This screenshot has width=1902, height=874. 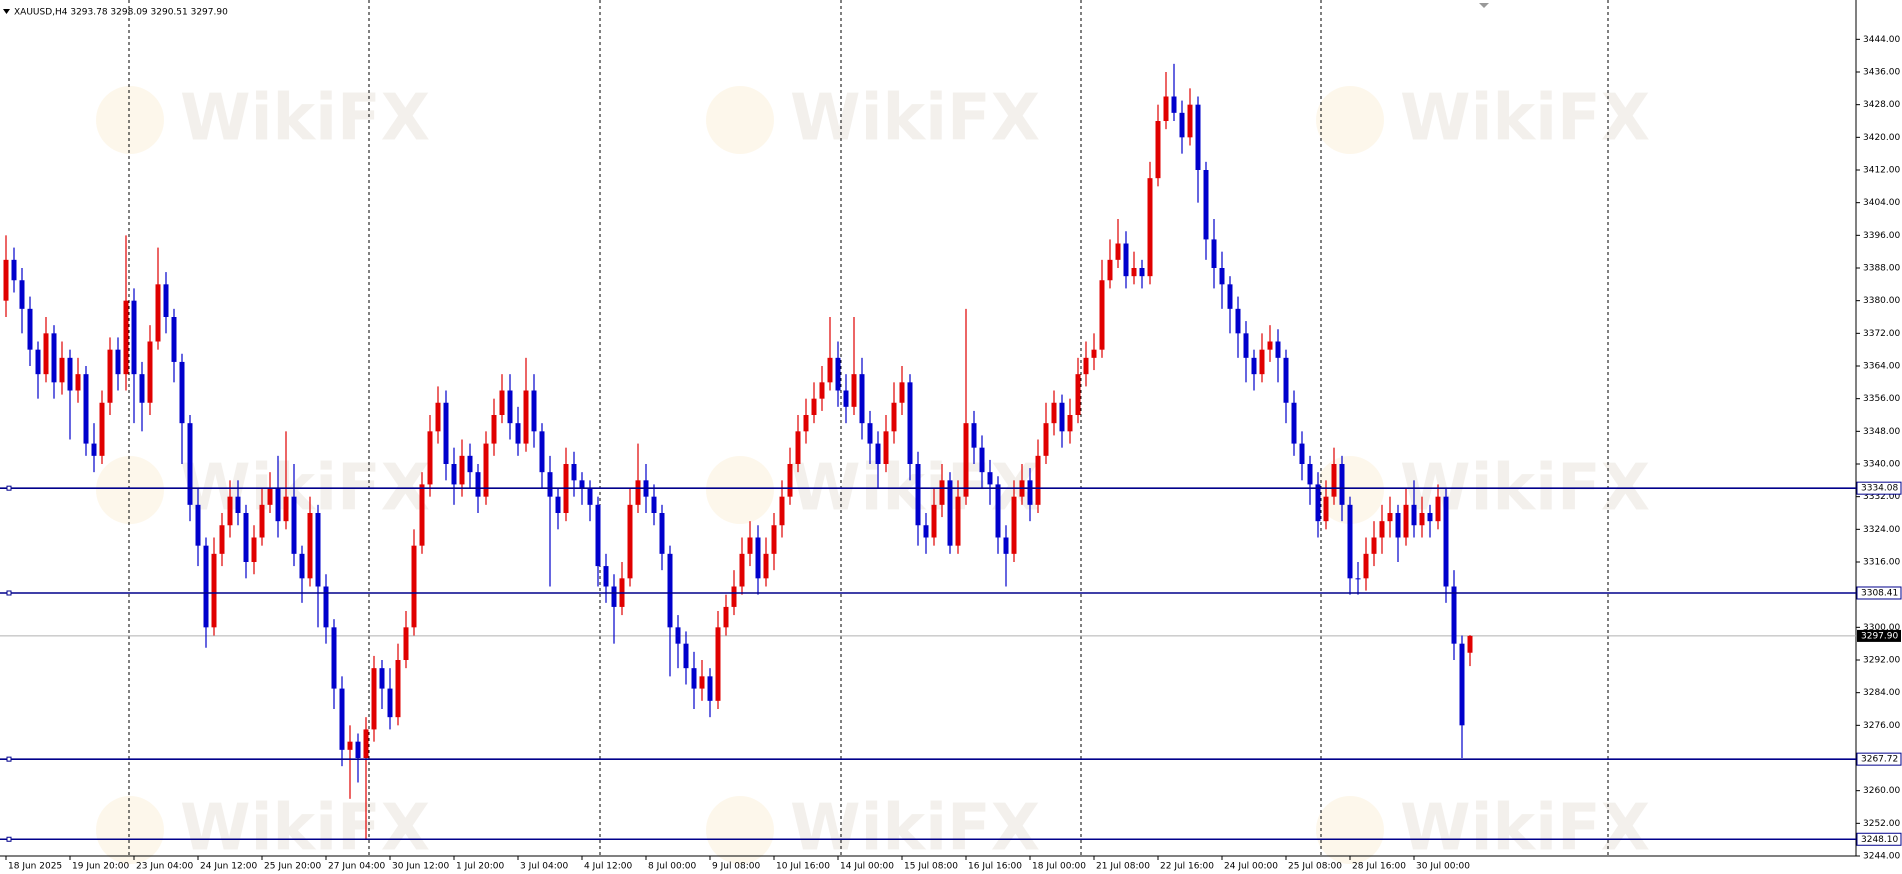 What do you see at coordinates (1379, 867) in the screenshot?
I see `x-tick-label: 28 Jul 16:00` at bounding box center [1379, 867].